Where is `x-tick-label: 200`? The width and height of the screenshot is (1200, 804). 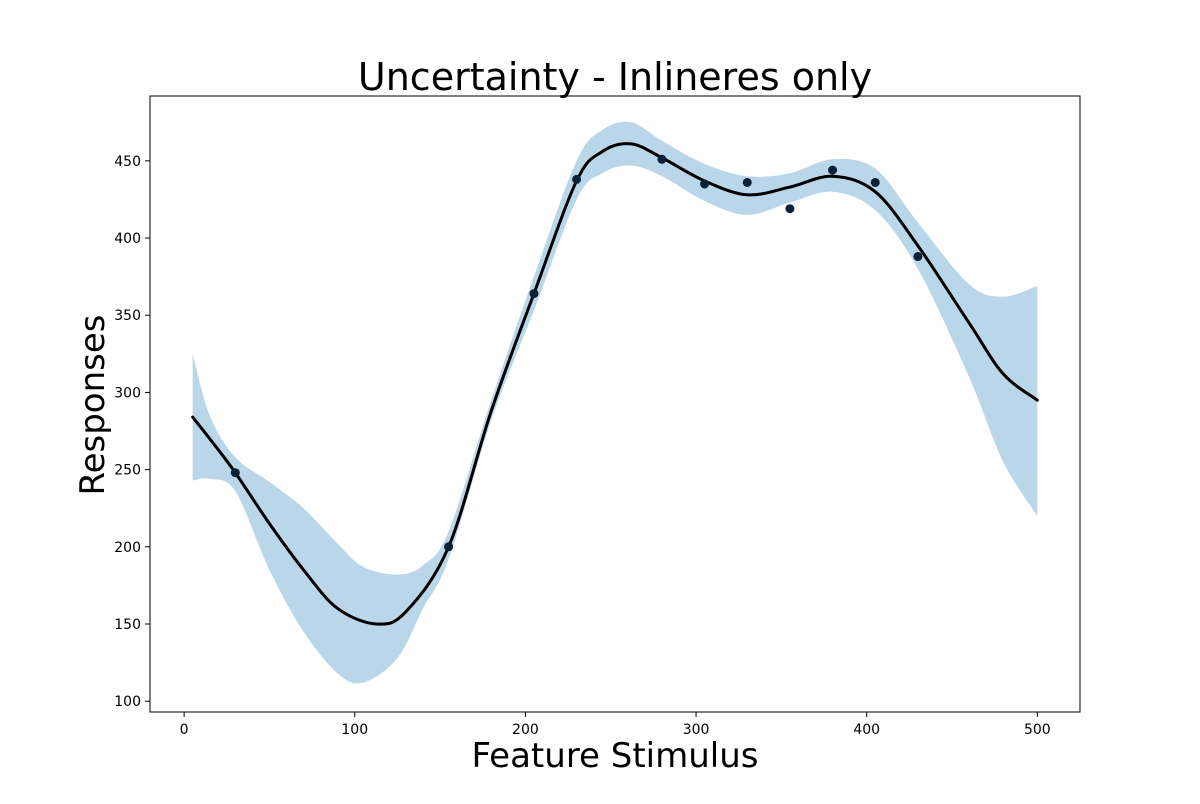
x-tick-label: 200 is located at coordinates (525, 730).